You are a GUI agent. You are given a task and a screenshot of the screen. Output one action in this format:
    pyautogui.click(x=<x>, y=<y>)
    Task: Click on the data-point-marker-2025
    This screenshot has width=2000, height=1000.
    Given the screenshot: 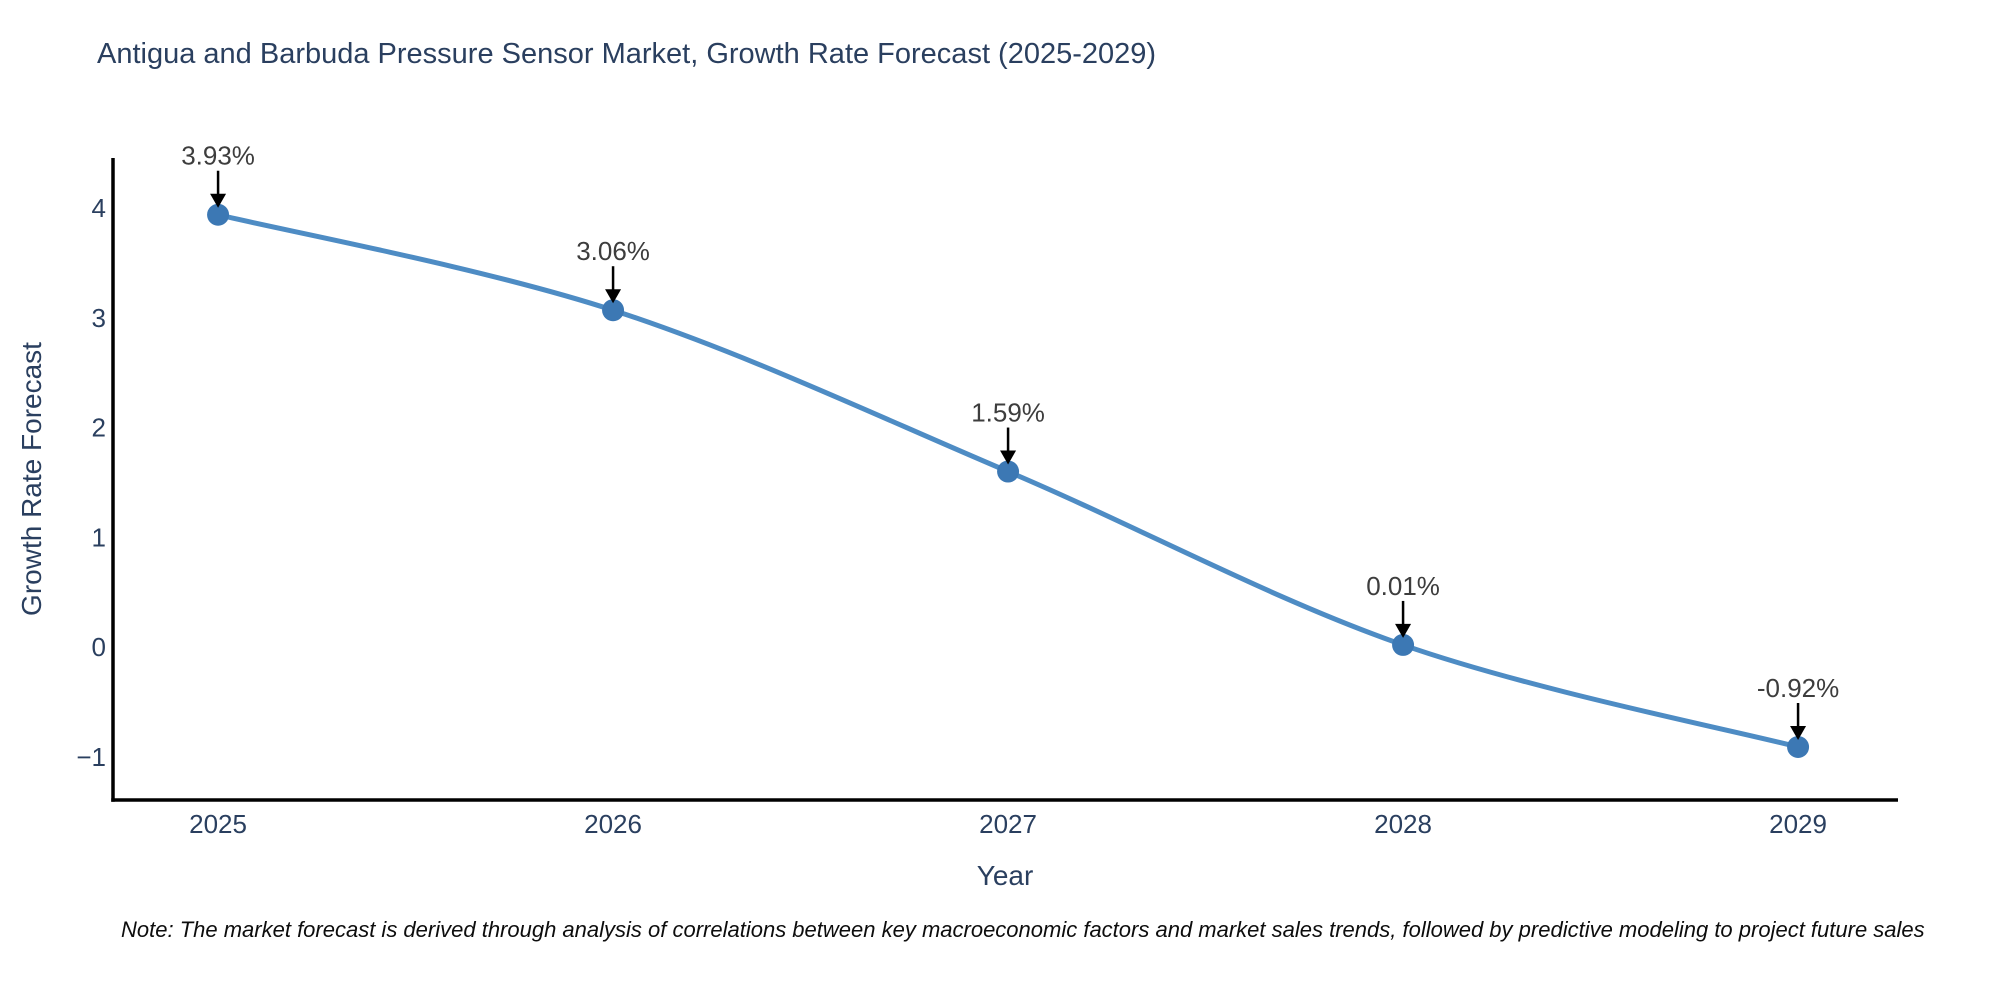 What is the action you would take?
    pyautogui.click(x=218, y=214)
    